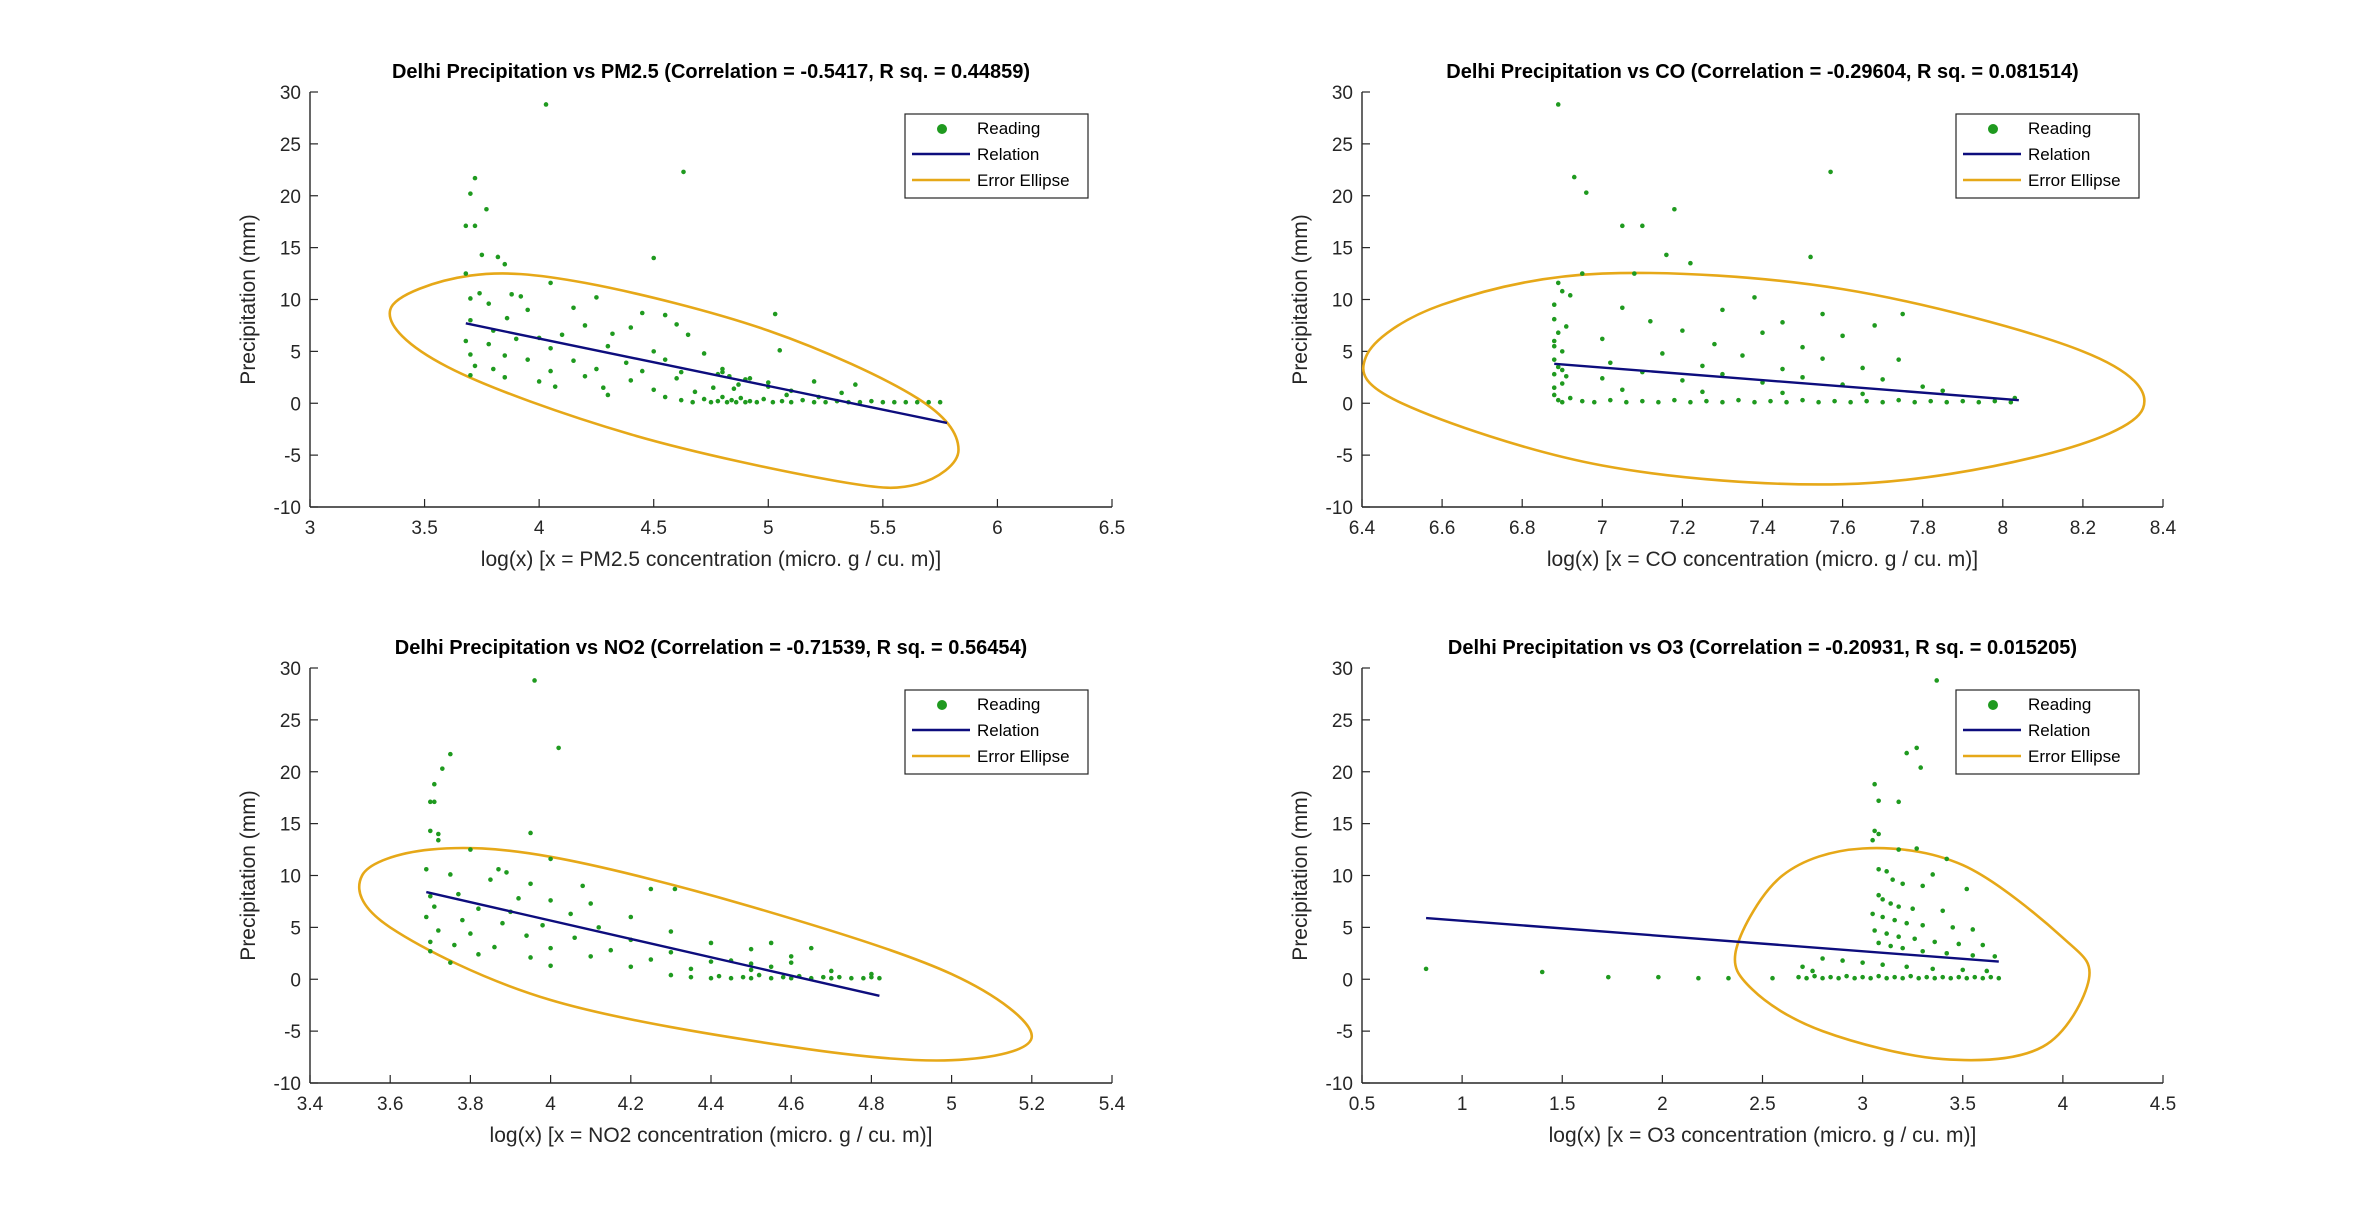  What do you see at coordinates (1347, 980) in the screenshot?
I see `y-tick-label: 0` at bounding box center [1347, 980].